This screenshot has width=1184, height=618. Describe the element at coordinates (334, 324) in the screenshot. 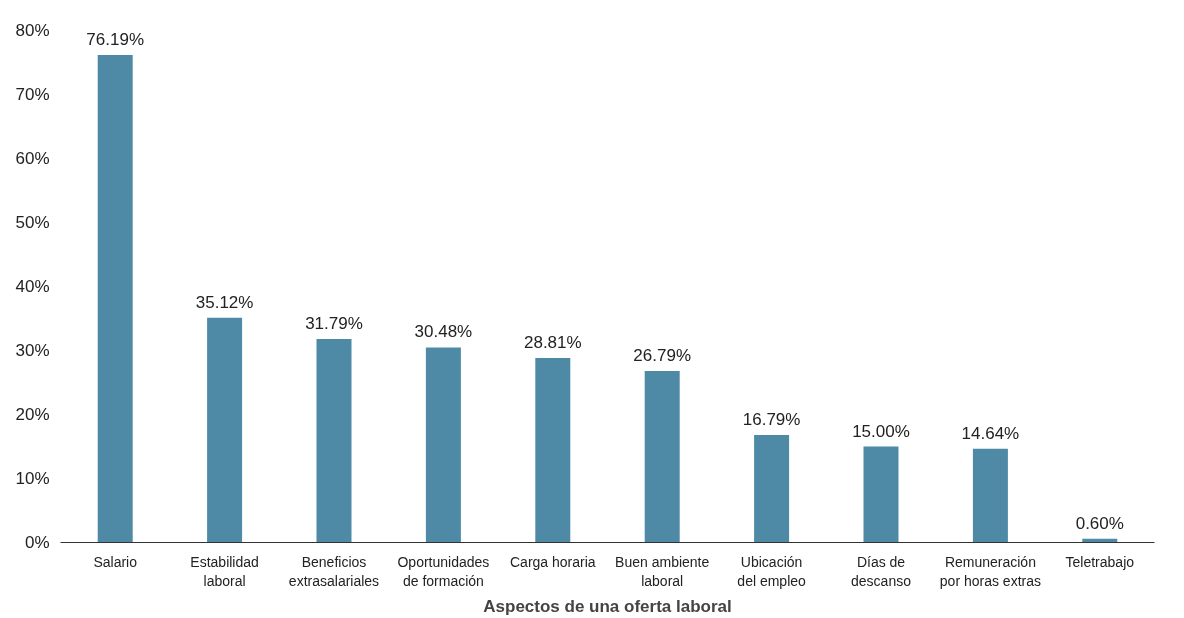

I see `data-label: 31.79%` at that location.